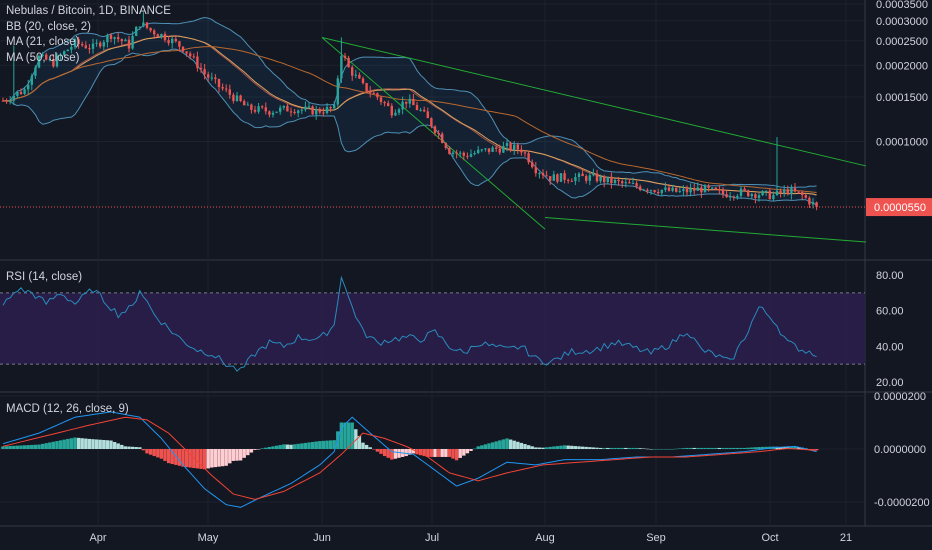 Image resolution: width=932 pixels, height=550 pixels. What do you see at coordinates (890, 312) in the screenshot?
I see `rsi-axis-label: 60.00` at bounding box center [890, 312].